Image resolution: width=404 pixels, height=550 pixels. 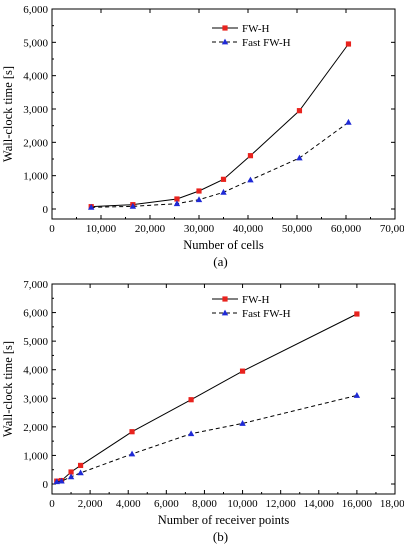 I want to click on panel-label: (b), so click(x=220, y=536).